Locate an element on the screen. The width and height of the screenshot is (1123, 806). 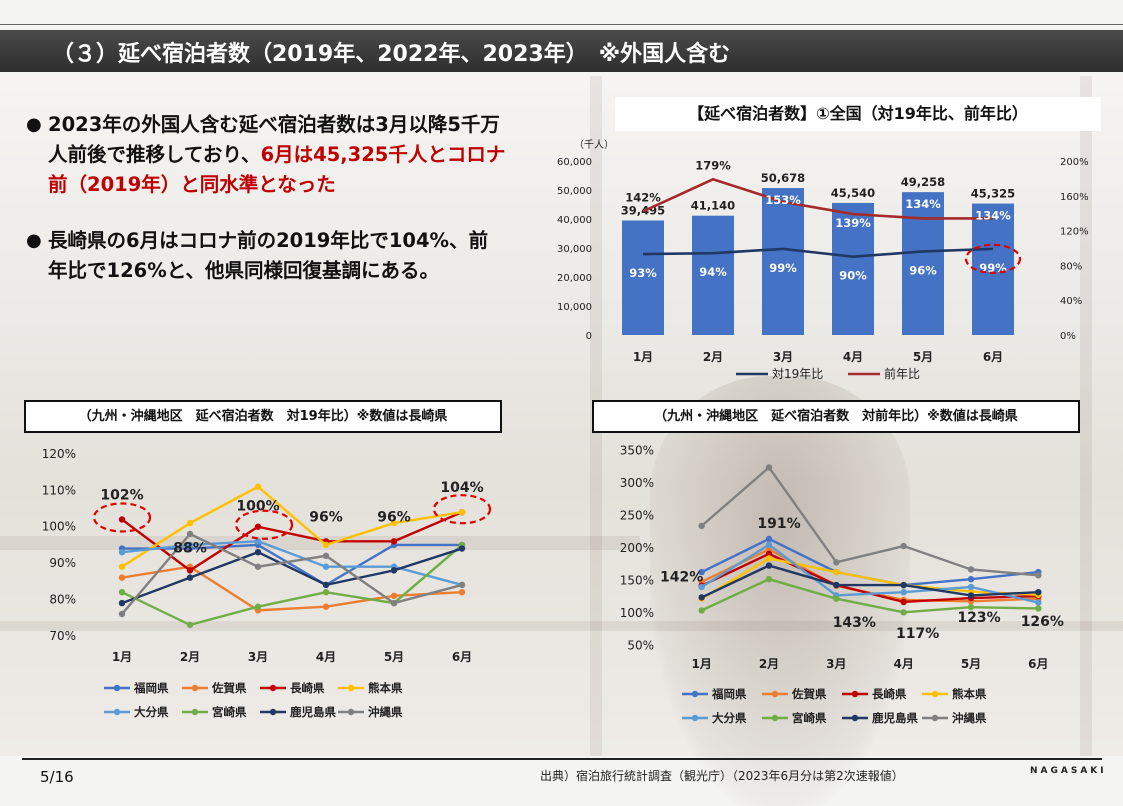
x-tick-label: 3月 is located at coordinates (258, 657).